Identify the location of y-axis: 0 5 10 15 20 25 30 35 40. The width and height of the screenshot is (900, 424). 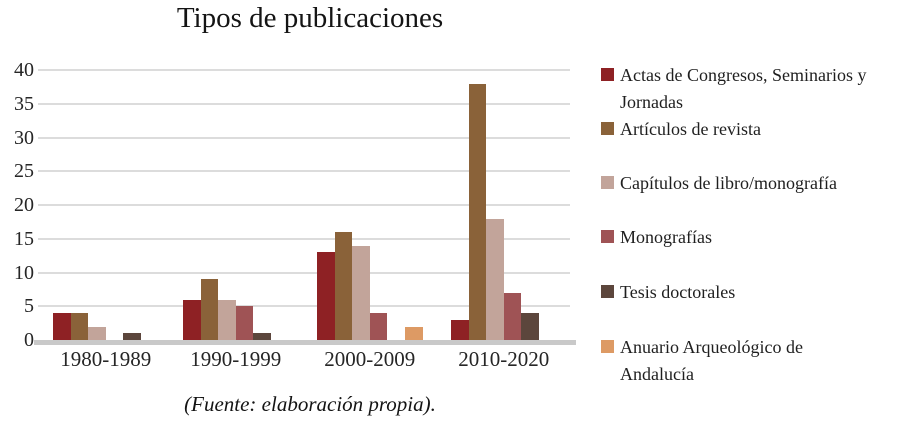
(18, 205).